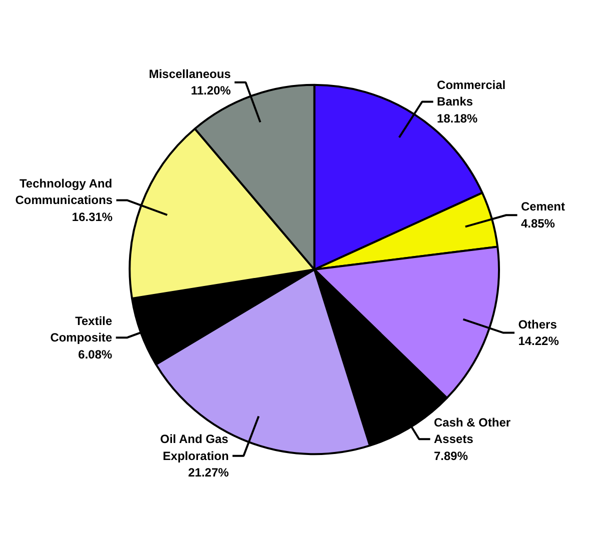 The image size is (600, 538). What do you see at coordinates (538, 223) in the screenshot?
I see `data-label: 4.85%` at bounding box center [538, 223].